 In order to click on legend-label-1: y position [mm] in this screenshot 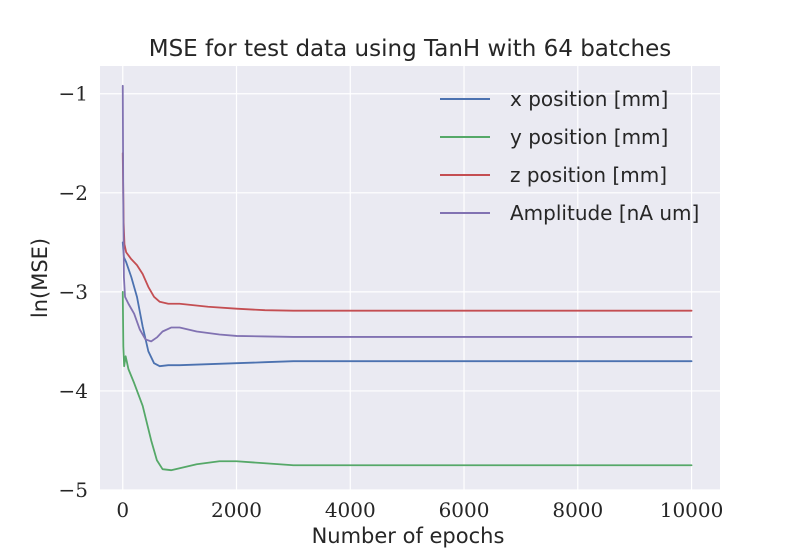, I will do `click(589, 137)`.